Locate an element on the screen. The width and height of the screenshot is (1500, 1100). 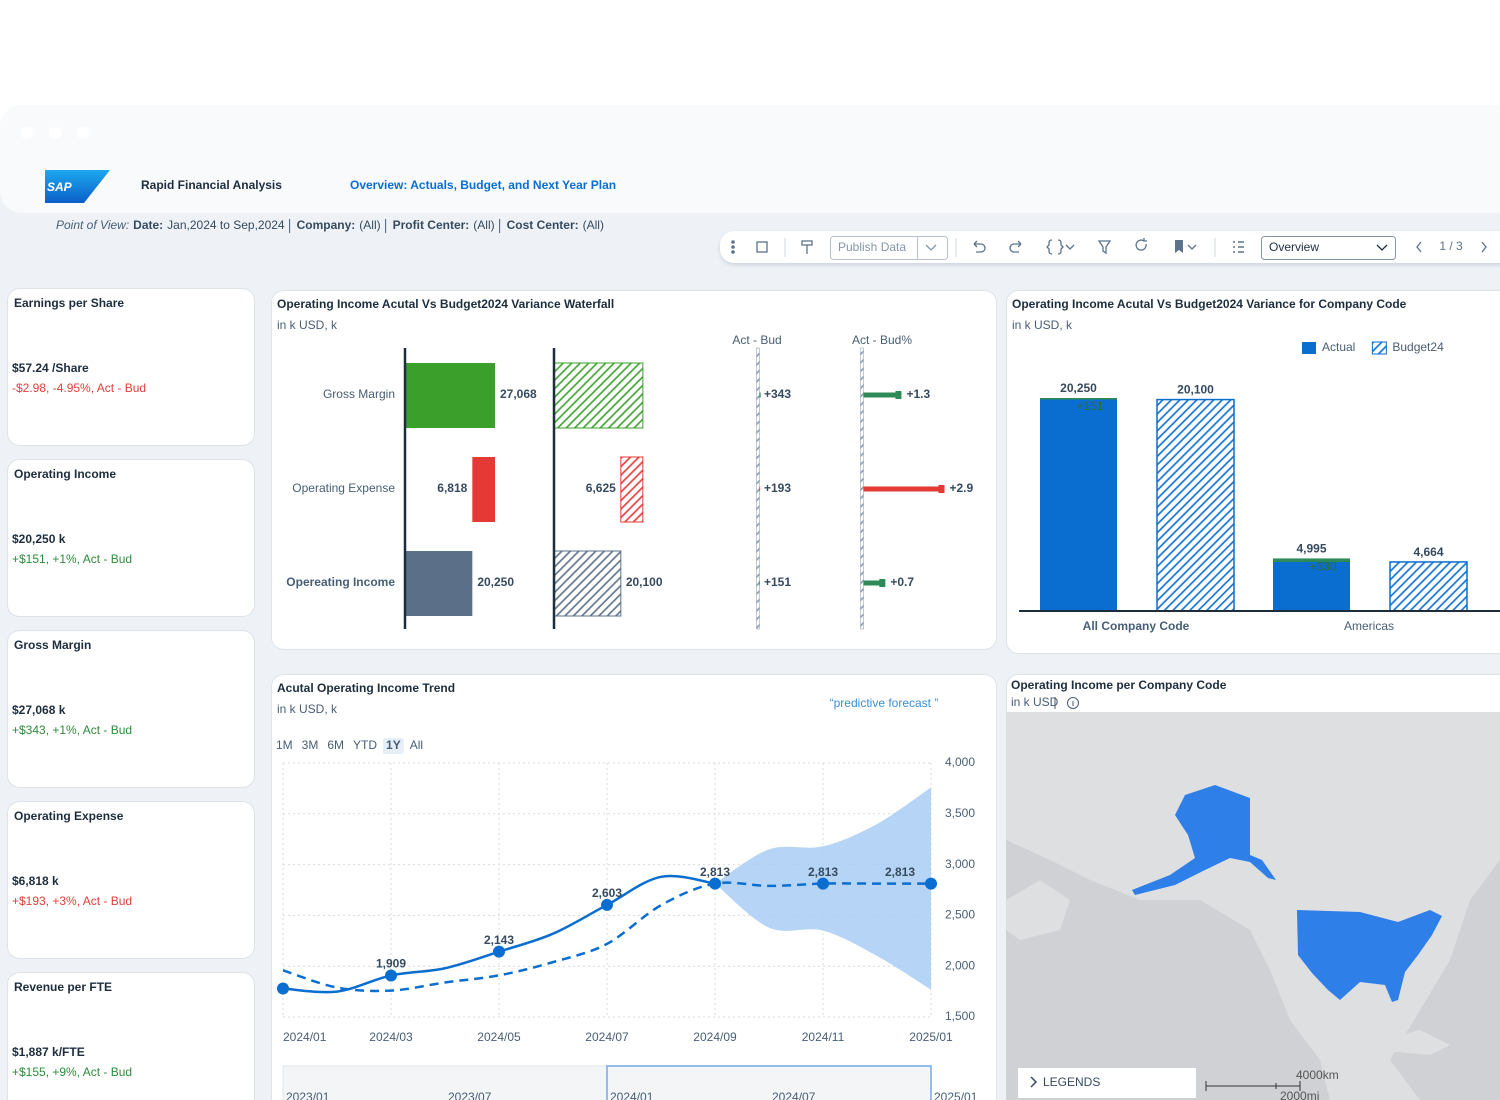
page-indicator: 1 / 3 is located at coordinates (1451, 246).